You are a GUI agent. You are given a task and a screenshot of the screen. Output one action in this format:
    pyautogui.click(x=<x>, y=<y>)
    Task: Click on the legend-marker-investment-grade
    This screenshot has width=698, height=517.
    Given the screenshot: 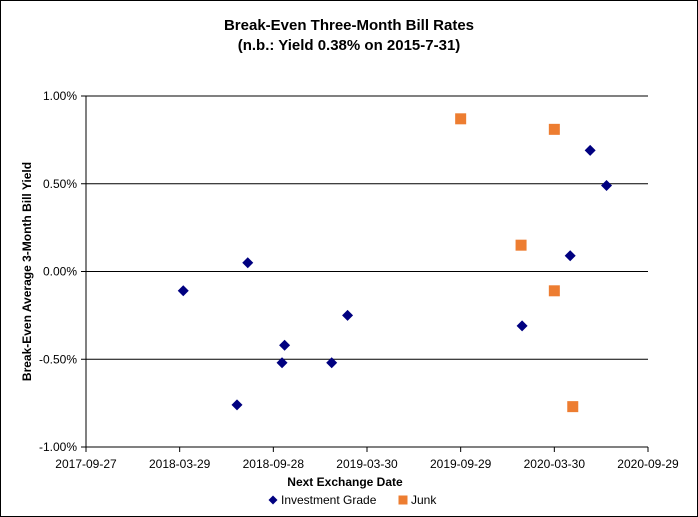 What is the action you would take?
    pyautogui.click(x=273, y=500)
    